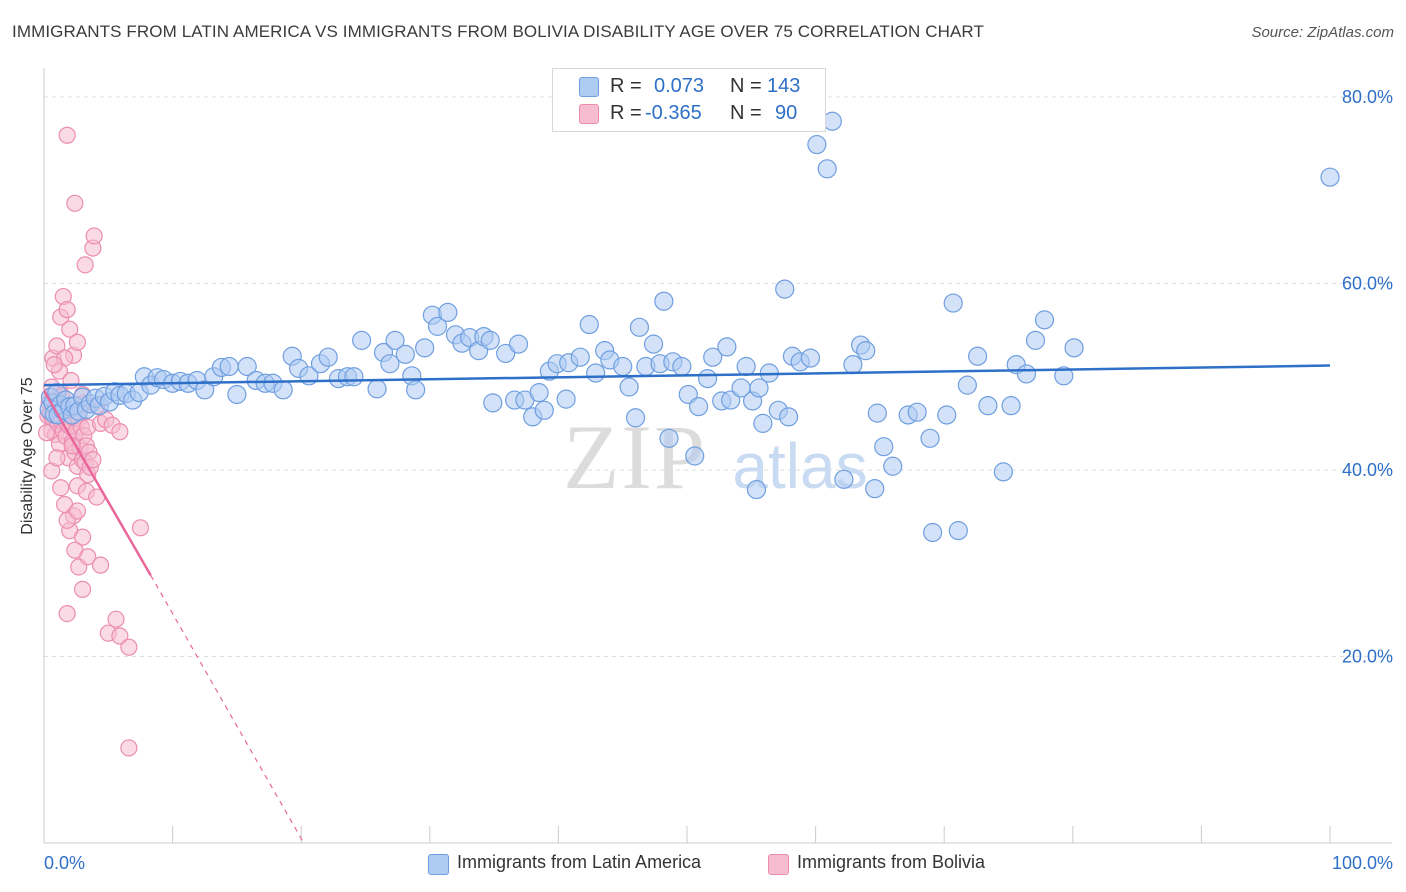 Image resolution: width=1406 pixels, height=892 pixels. Describe the element at coordinates (438, 864) in the screenshot. I see `bottom-legend-swatch-blue` at that location.